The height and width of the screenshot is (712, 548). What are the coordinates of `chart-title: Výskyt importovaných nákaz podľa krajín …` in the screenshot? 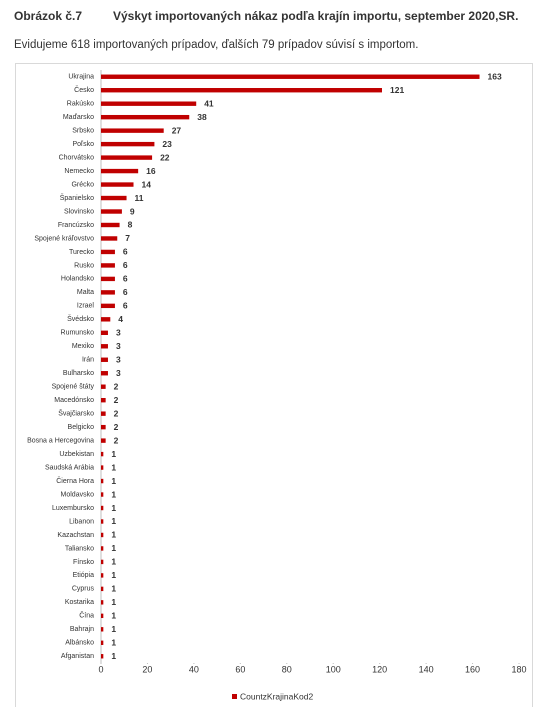 It's located at (315, 16).